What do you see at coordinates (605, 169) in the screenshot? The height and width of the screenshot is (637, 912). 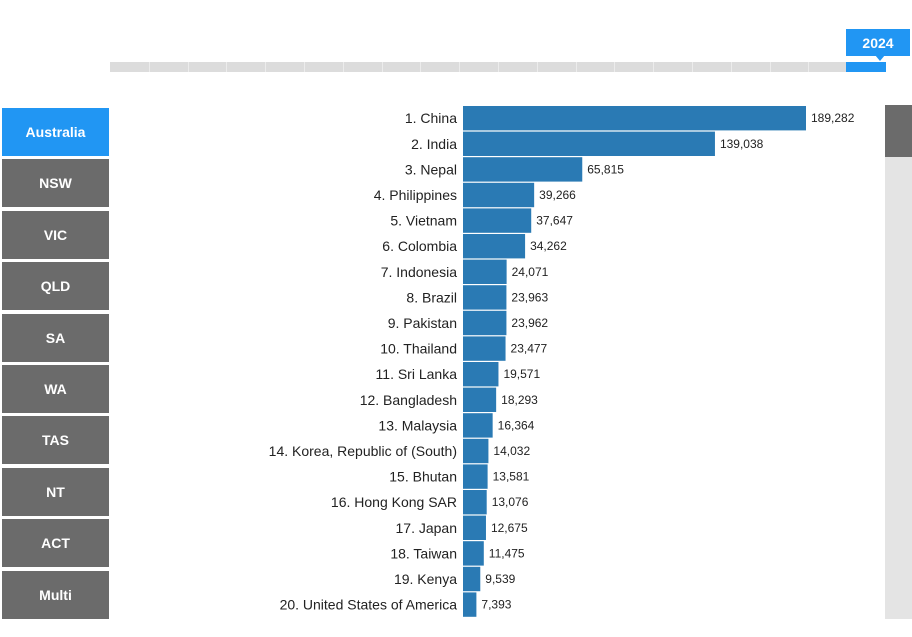 I see `value-label: 65,815` at bounding box center [605, 169].